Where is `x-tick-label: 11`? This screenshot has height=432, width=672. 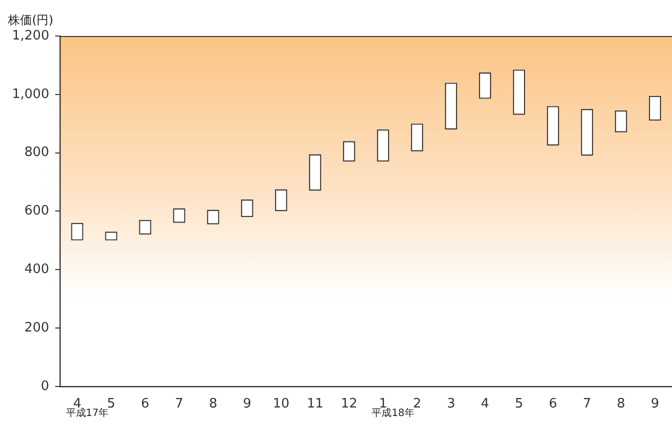
x-tick-label: 11 is located at coordinates (315, 404).